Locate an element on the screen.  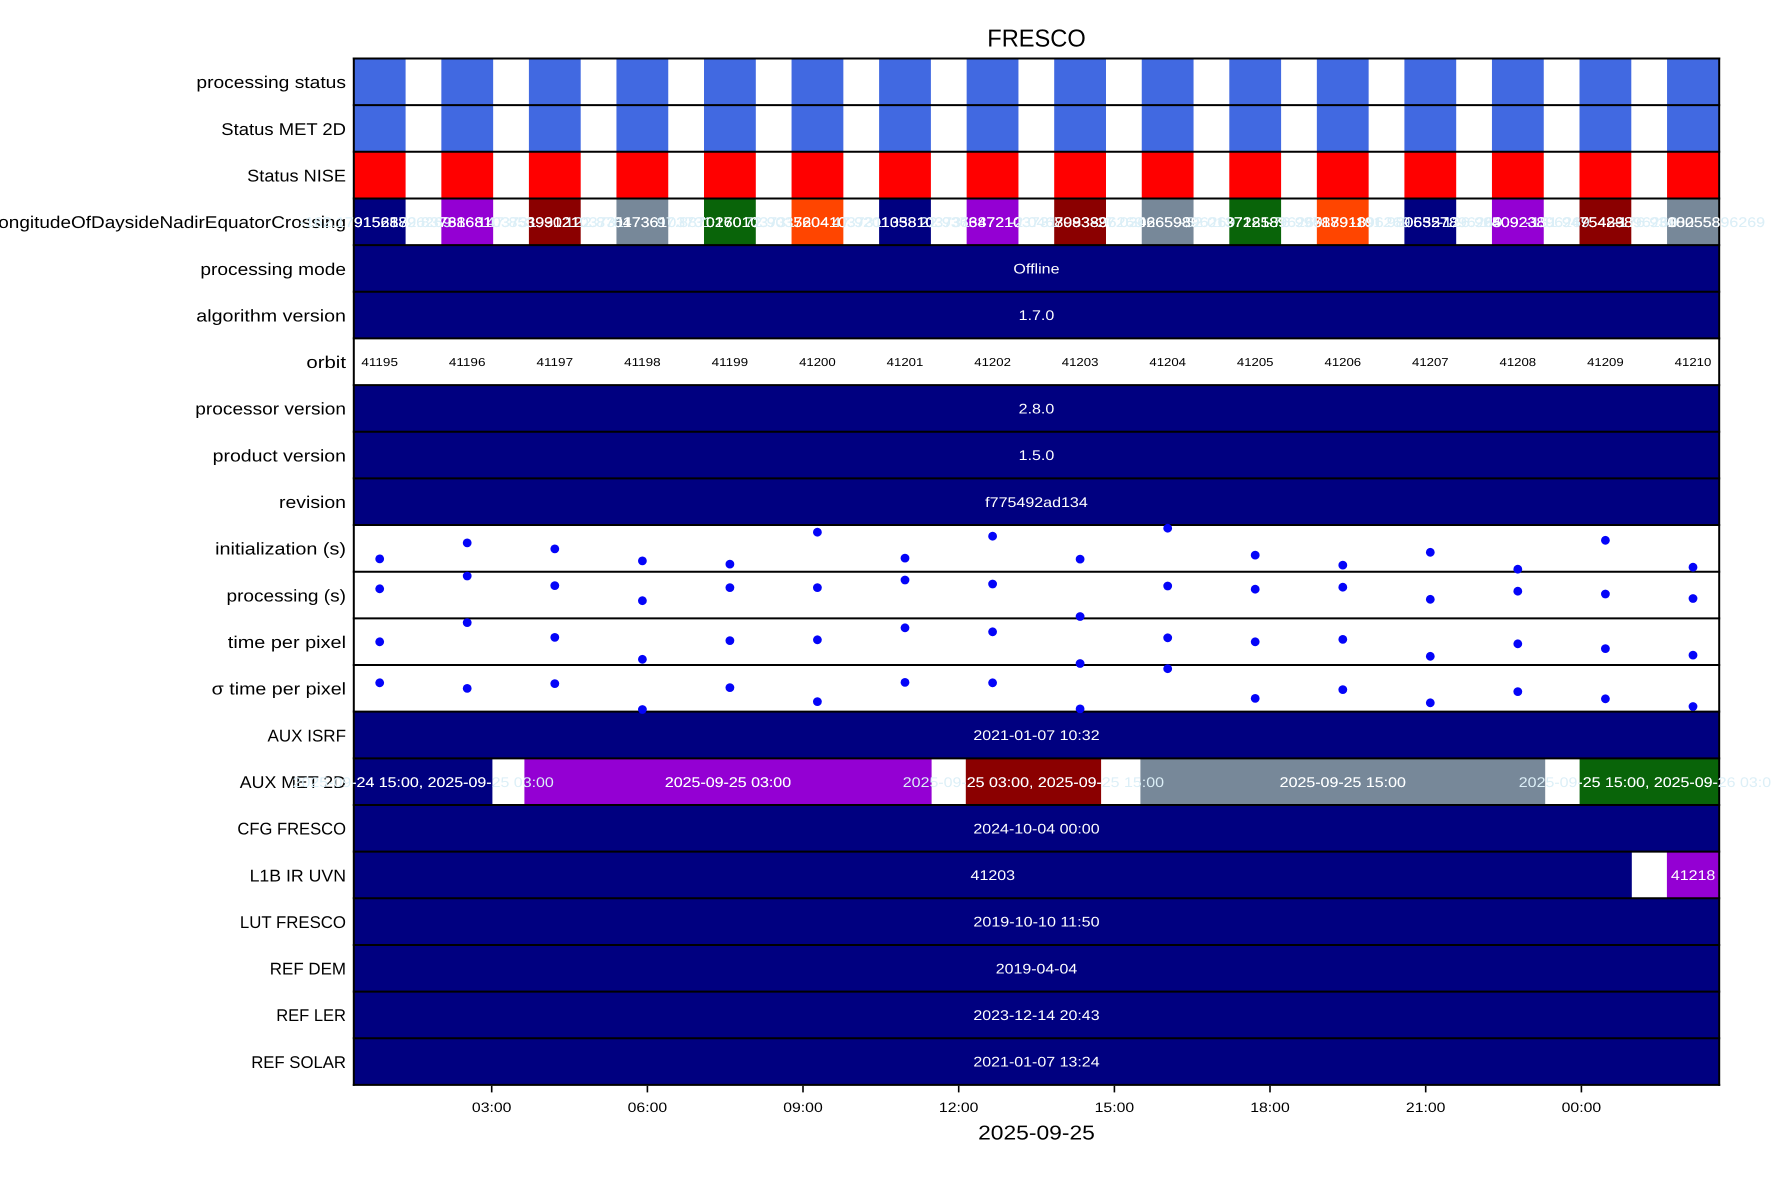
svg-text: time per pixel is located at coordinates (287, 642).